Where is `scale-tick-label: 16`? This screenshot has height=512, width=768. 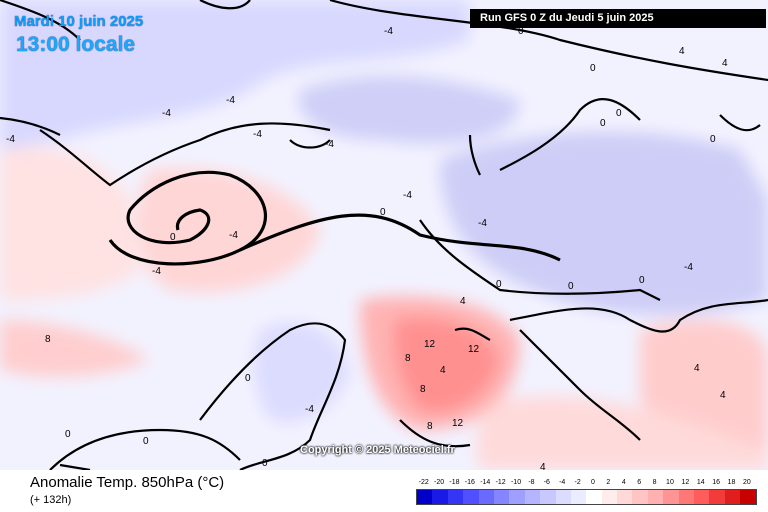 scale-tick-label: 16 is located at coordinates (716, 482).